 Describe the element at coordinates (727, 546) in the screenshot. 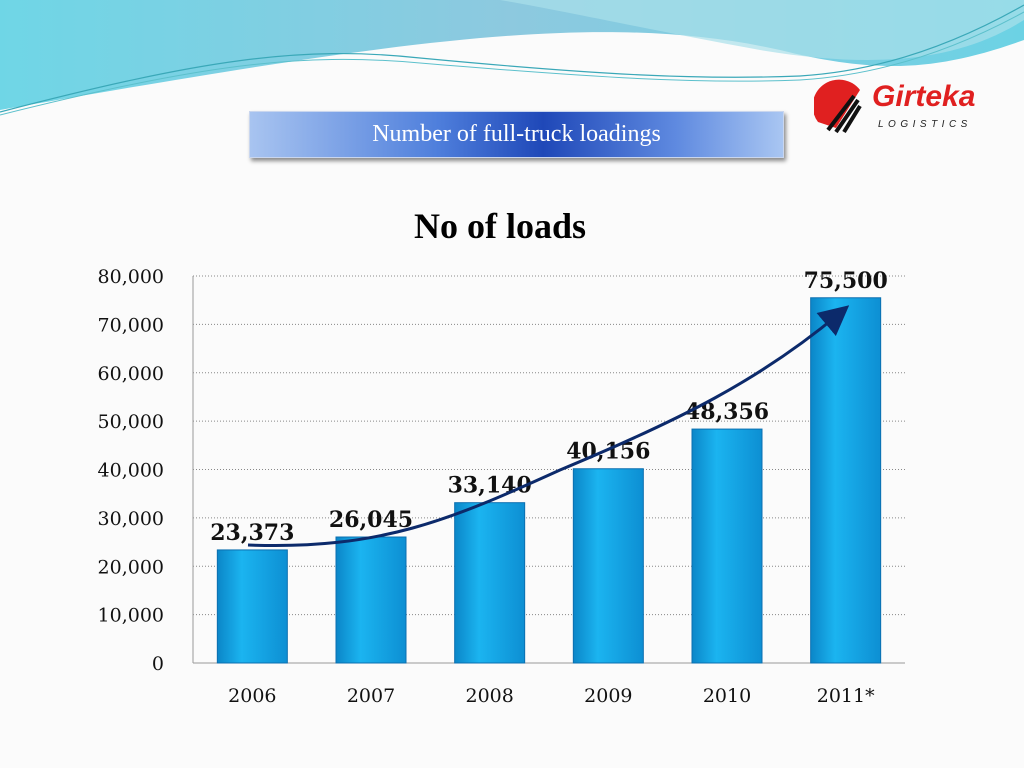

I see `bar-2010` at that location.